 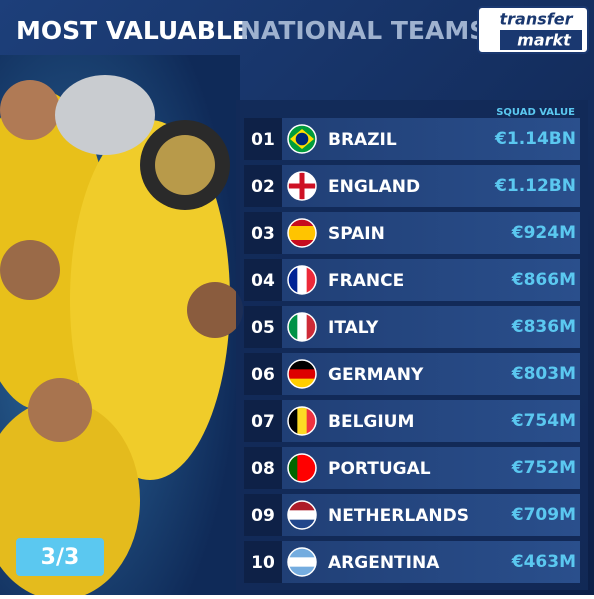 I want to click on squad-value: €803M, so click(x=543, y=374).